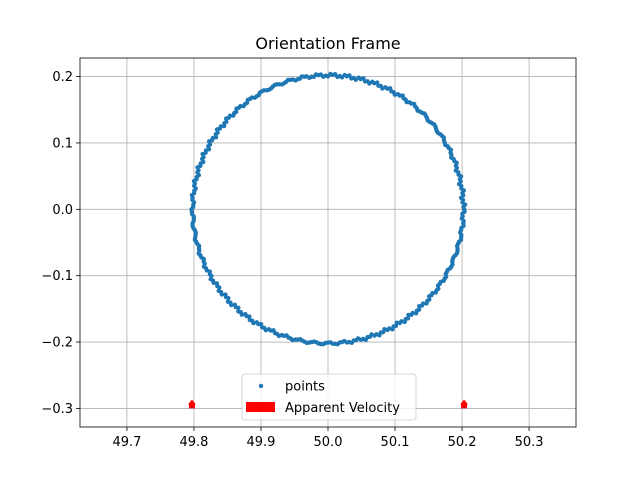 The height and width of the screenshot is (480, 640). I want to click on y-tick-label: −0.3, so click(57, 409).